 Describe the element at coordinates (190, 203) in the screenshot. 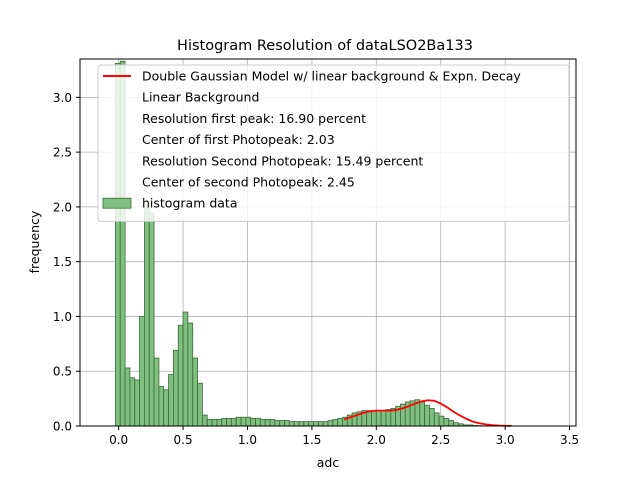

I see `legend-entry-6: histogram data` at that location.